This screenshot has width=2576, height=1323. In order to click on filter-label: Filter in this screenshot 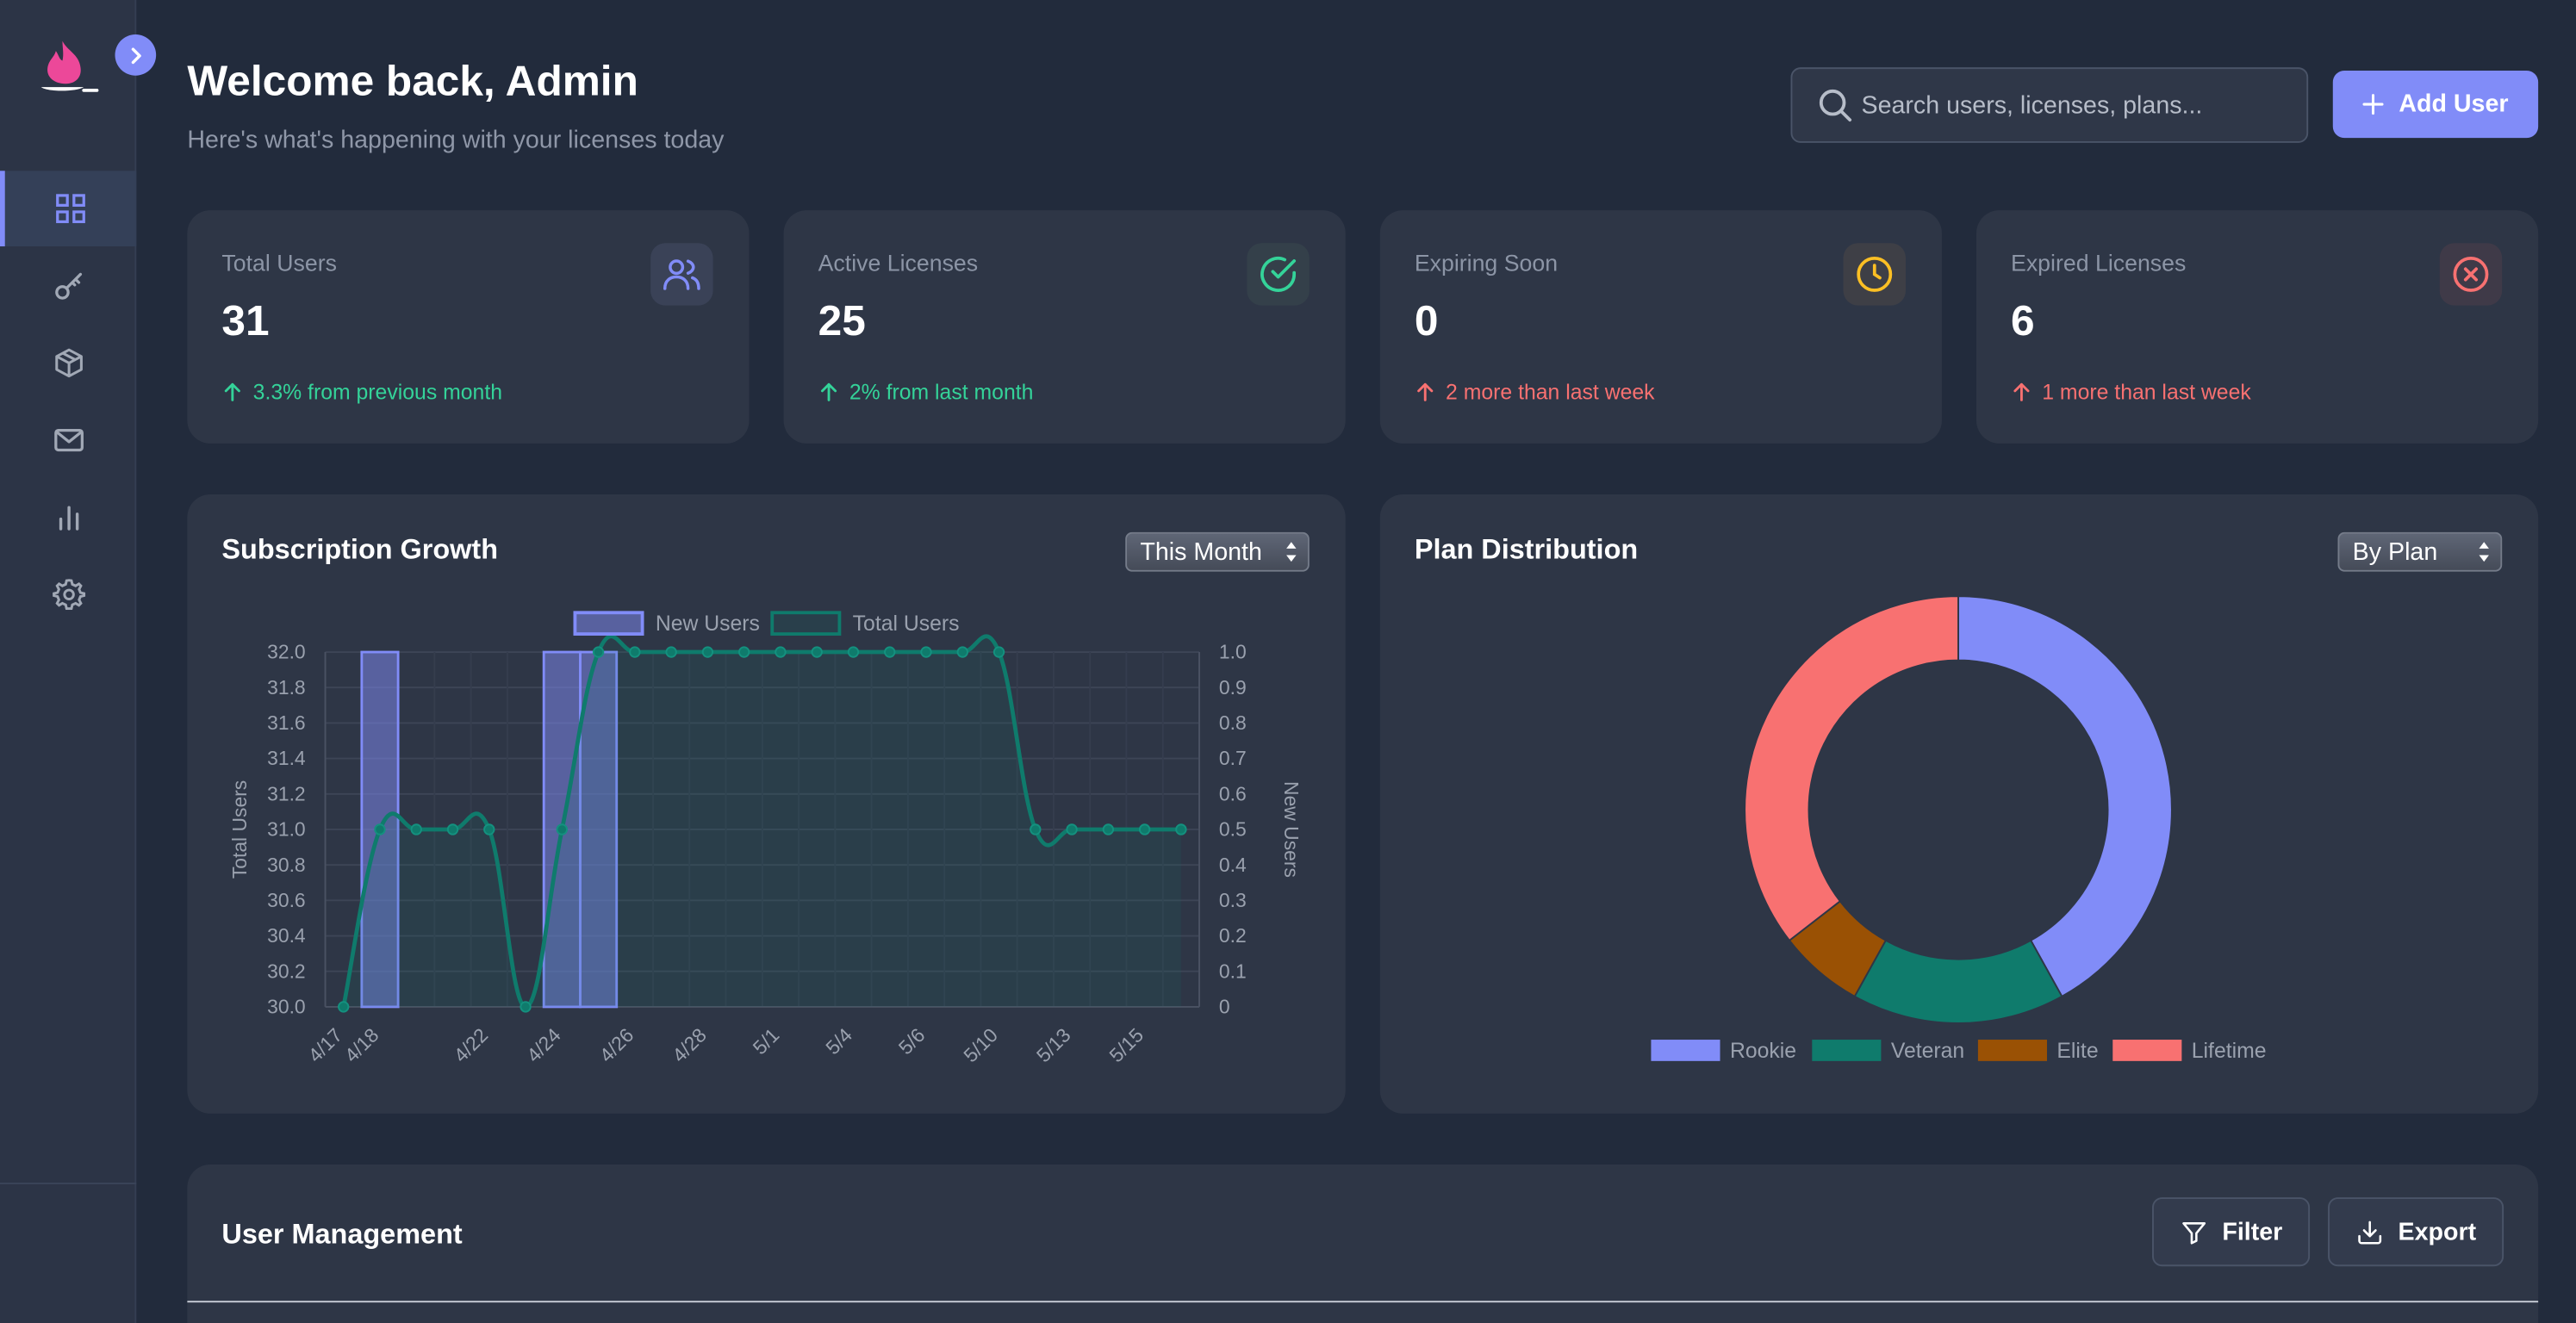, I will do `click(2253, 1231)`.